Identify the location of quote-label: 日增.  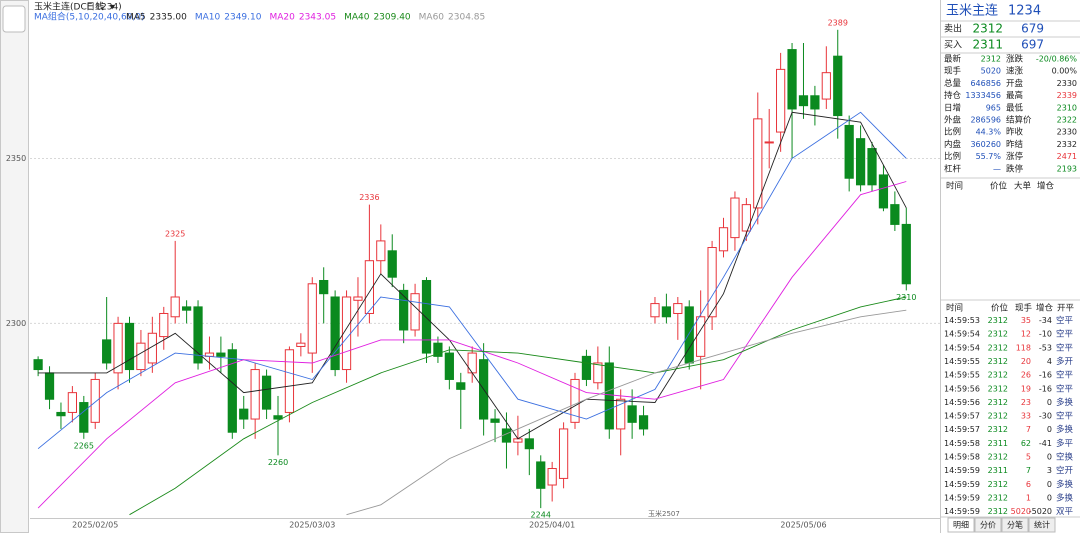
(952, 107).